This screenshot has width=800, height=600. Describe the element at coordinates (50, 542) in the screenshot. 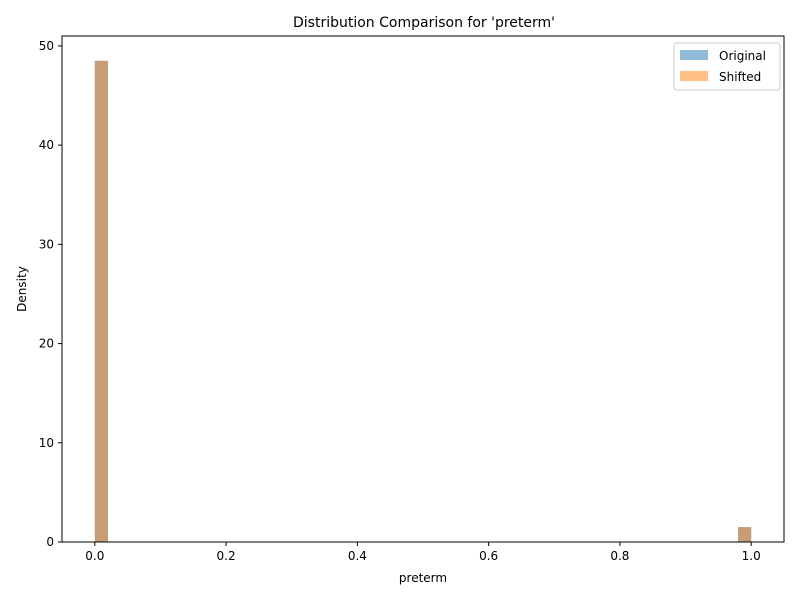

I see `y-tick-label-0: 0` at that location.